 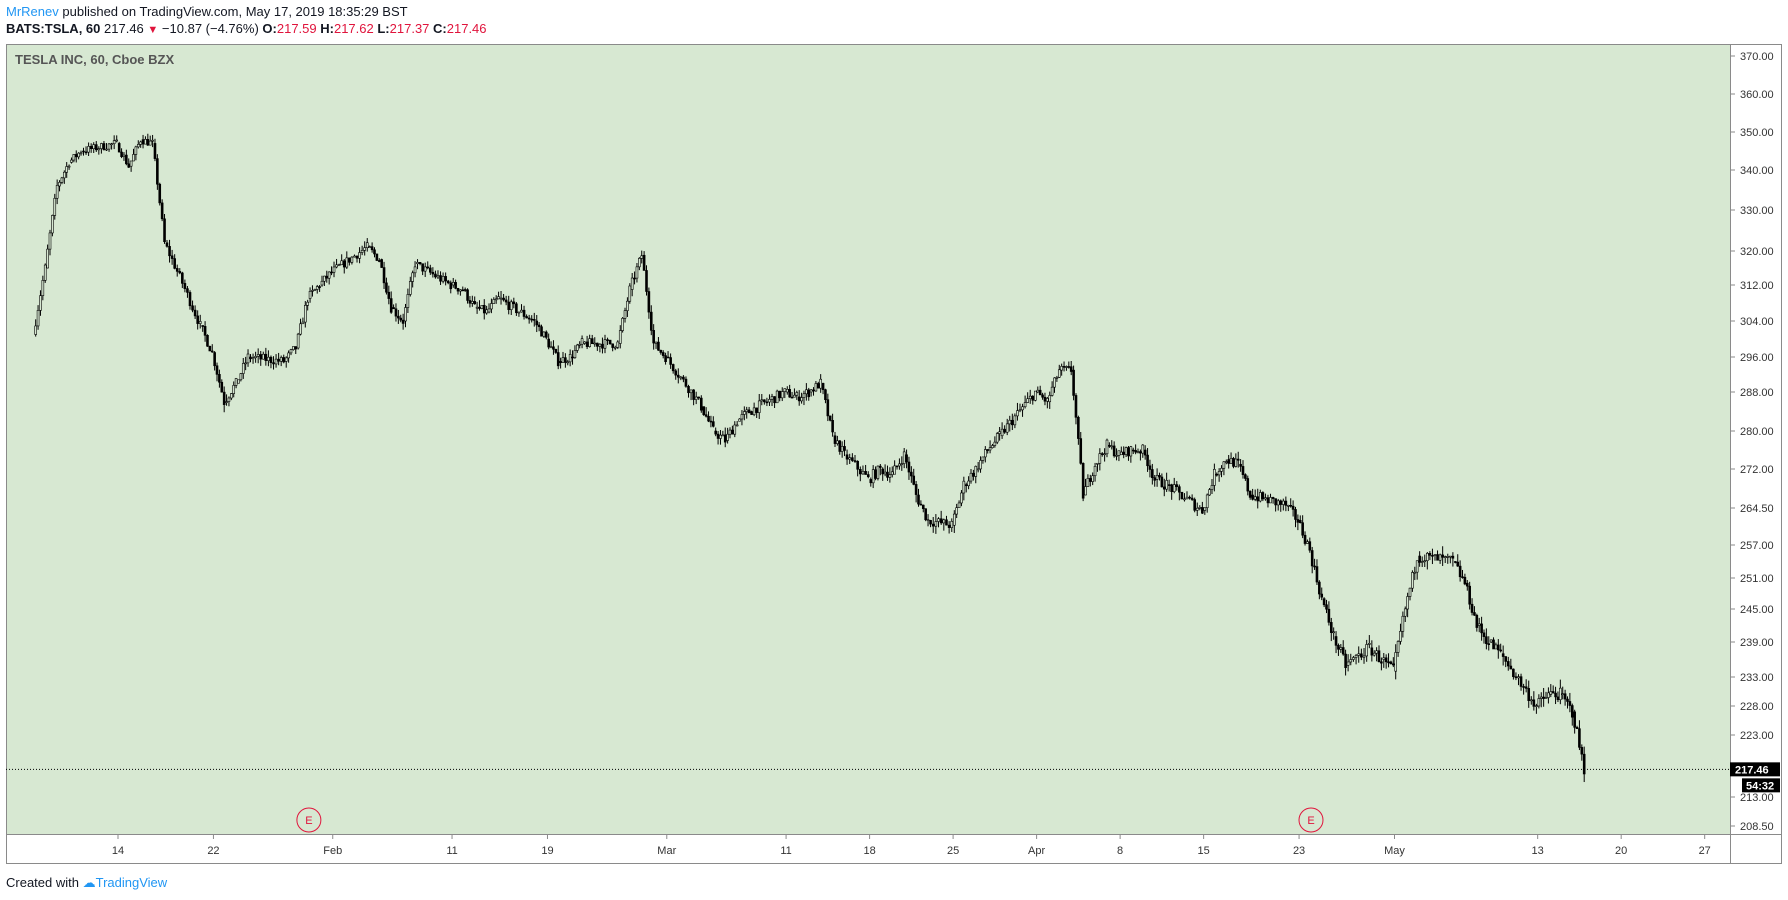 What do you see at coordinates (131, 882) in the screenshot?
I see `tradingview-brand-link: TradingView` at bounding box center [131, 882].